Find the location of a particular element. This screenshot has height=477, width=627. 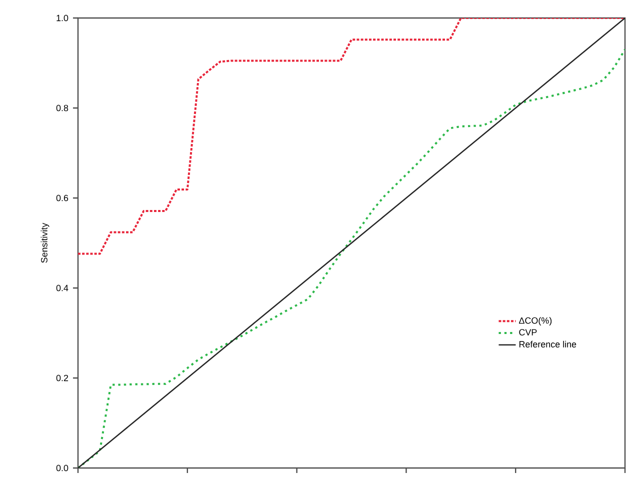

legend-label: ΔCO(%) is located at coordinates (535, 321).